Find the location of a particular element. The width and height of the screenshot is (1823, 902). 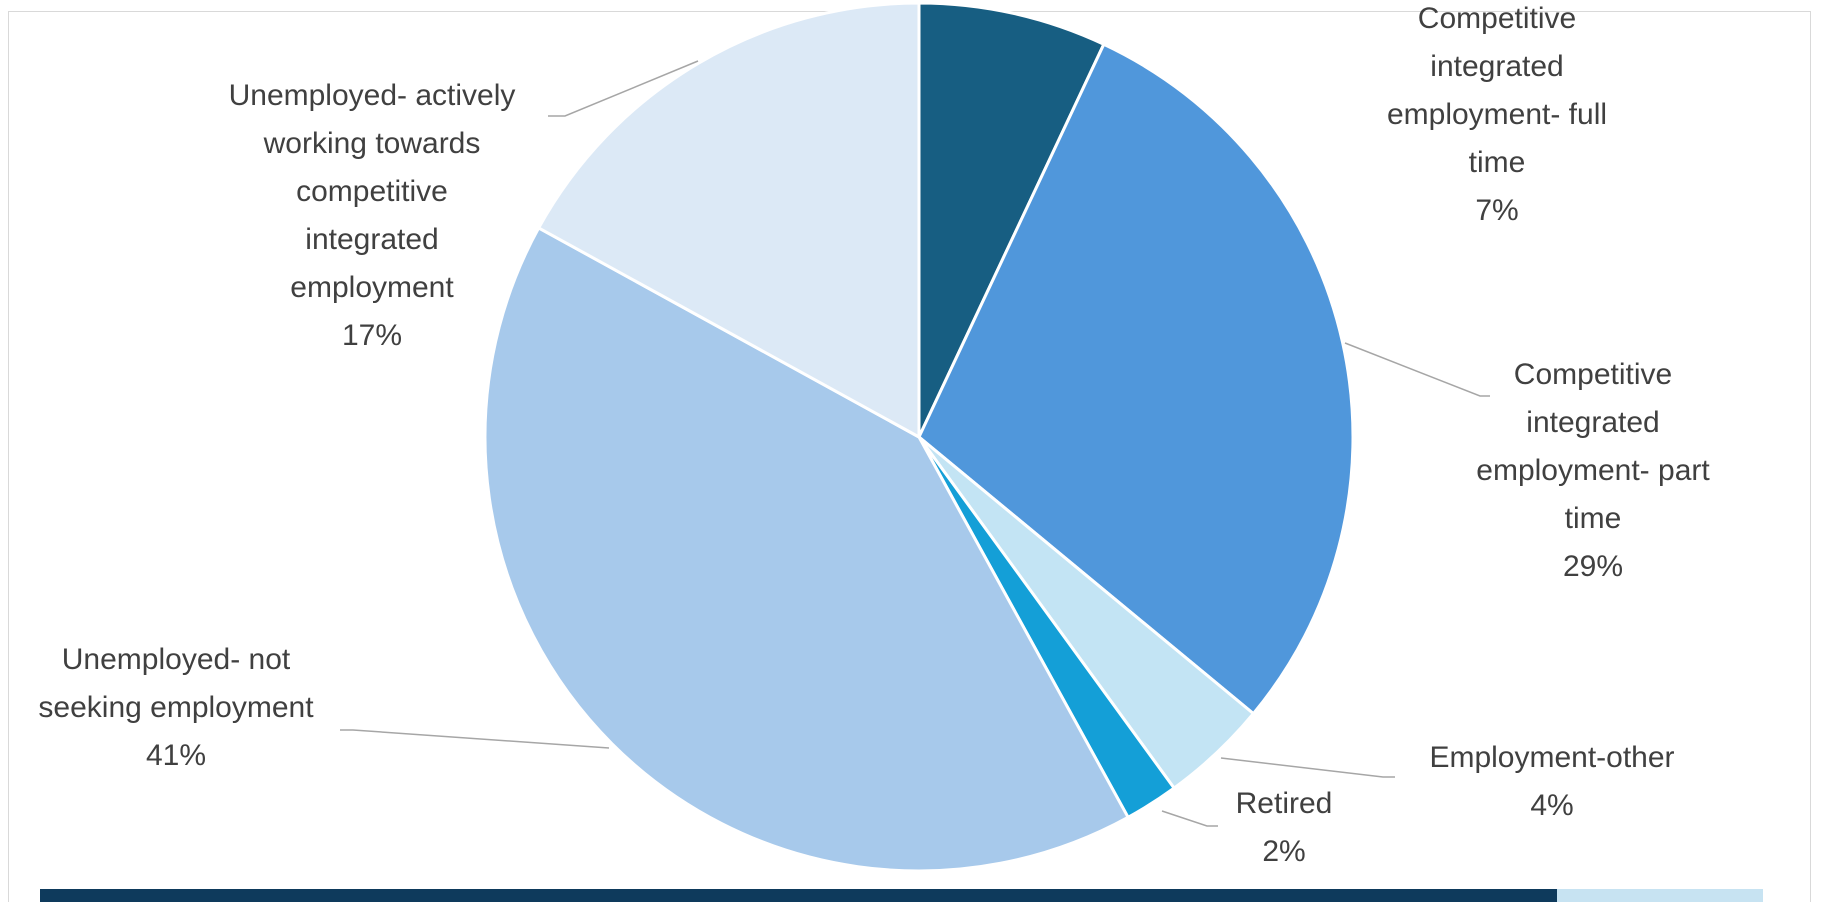

slice-percent-1: 29% is located at coordinates (1593, 566).